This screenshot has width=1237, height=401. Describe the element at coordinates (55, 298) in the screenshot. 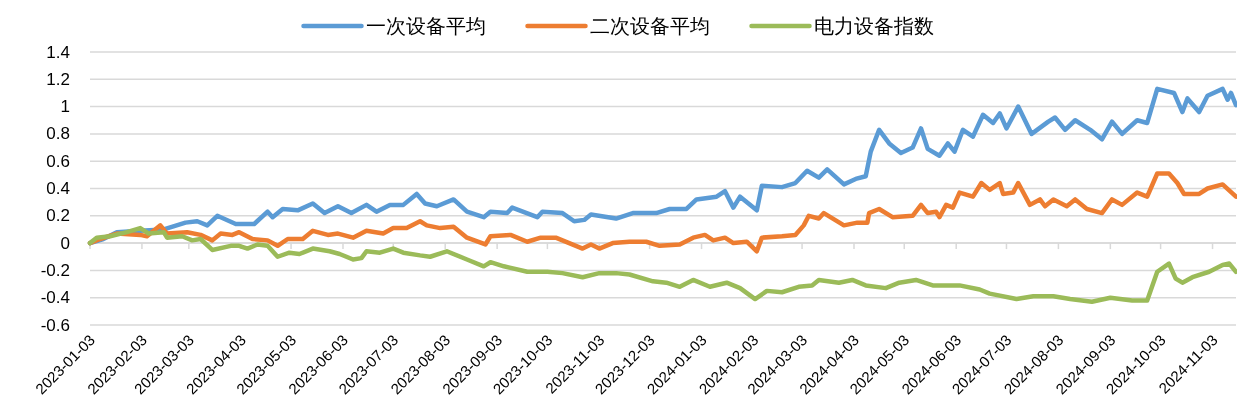

I see `y-tick-label: -0.4` at that location.